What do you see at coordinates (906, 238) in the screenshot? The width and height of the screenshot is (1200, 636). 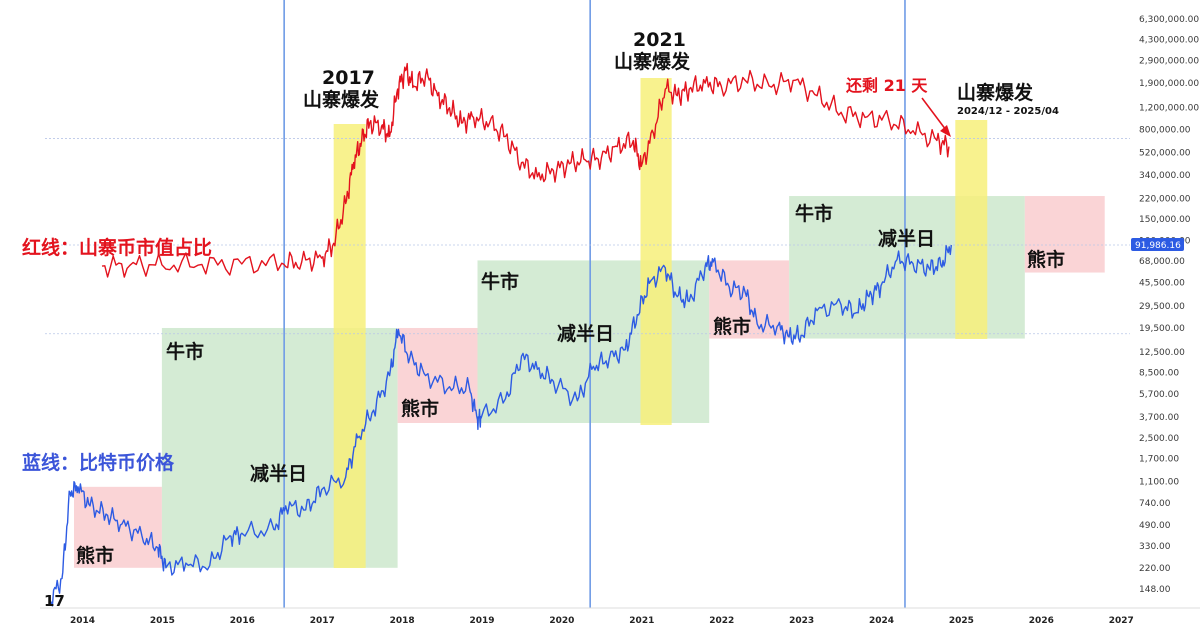 I see `halving-label-2024: 减半日` at bounding box center [906, 238].